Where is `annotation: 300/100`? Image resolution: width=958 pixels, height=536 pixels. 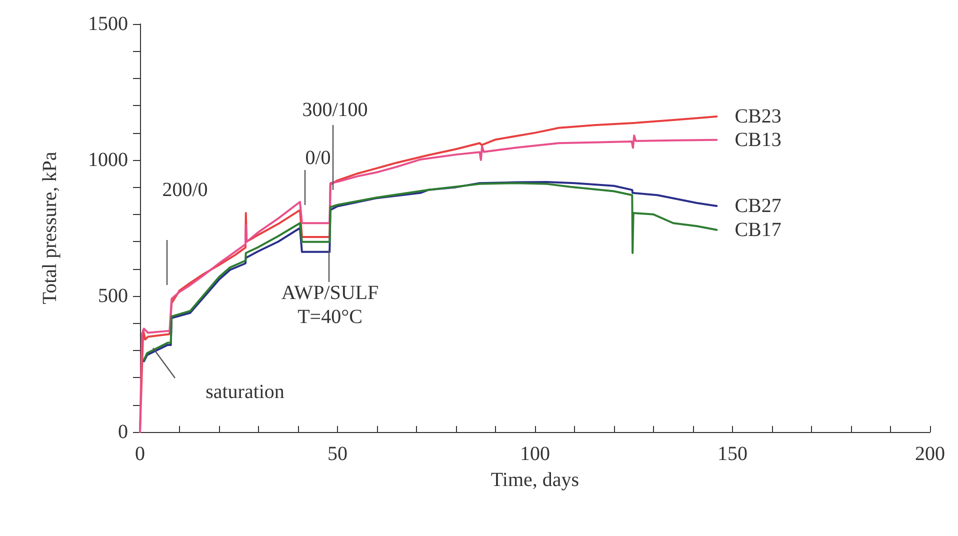
annotation: 300/100 is located at coordinates (335, 110).